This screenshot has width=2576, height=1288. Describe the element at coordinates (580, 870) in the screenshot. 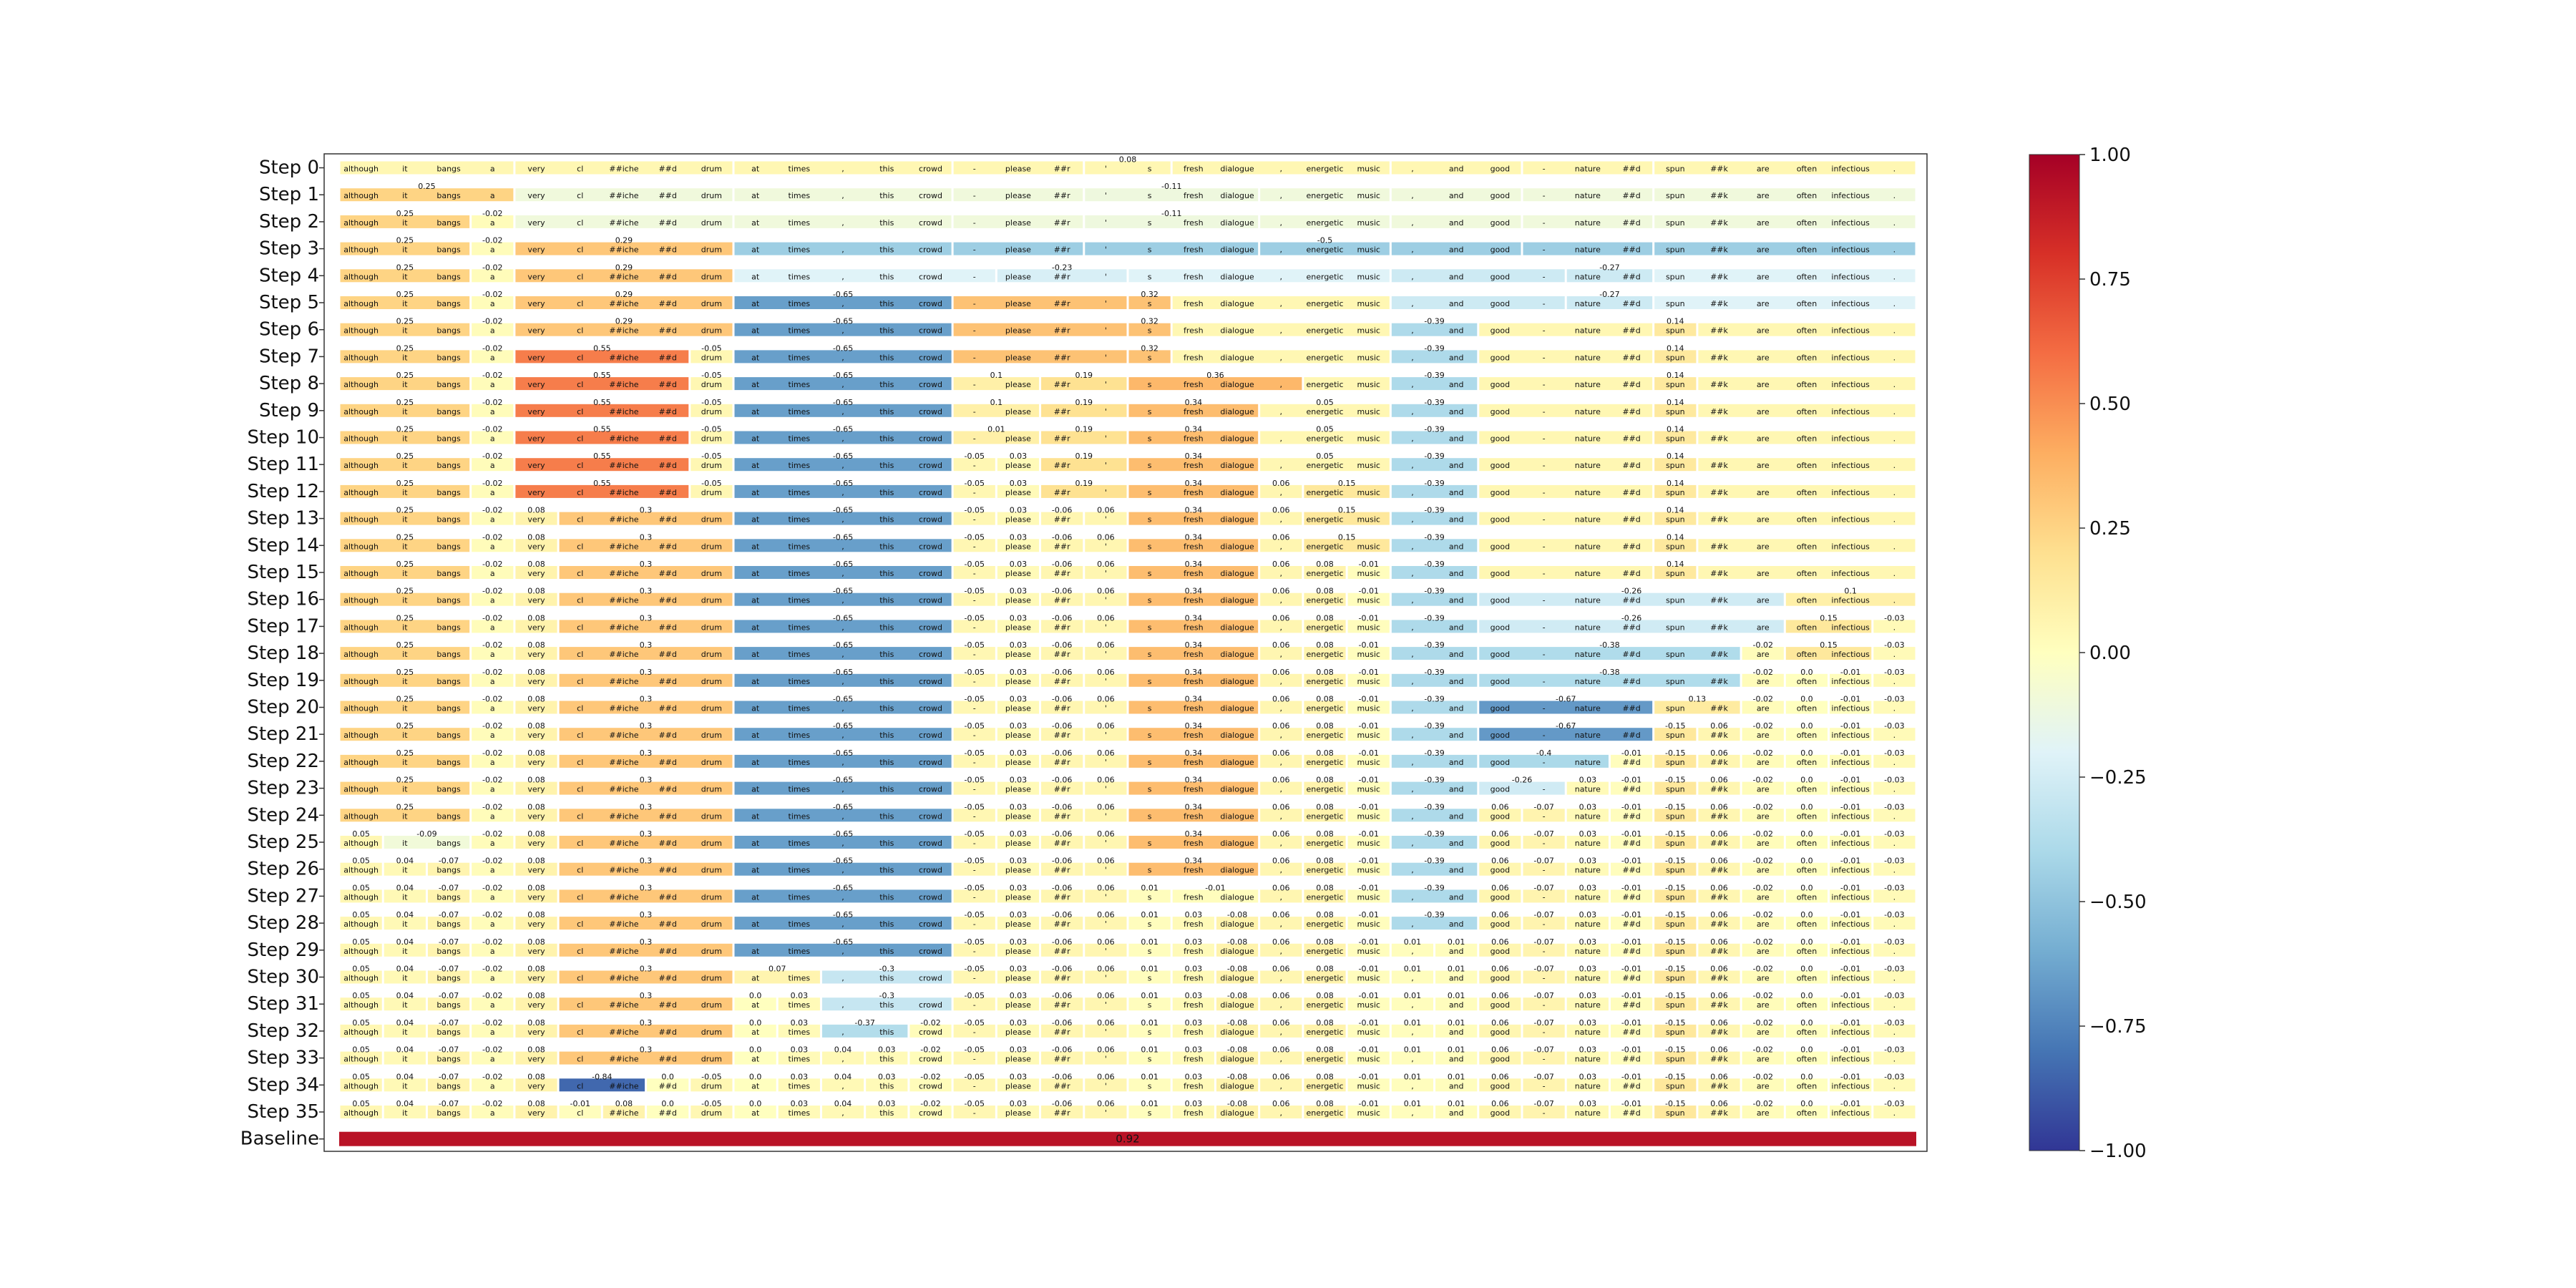

I see `token-label: cl` at that location.